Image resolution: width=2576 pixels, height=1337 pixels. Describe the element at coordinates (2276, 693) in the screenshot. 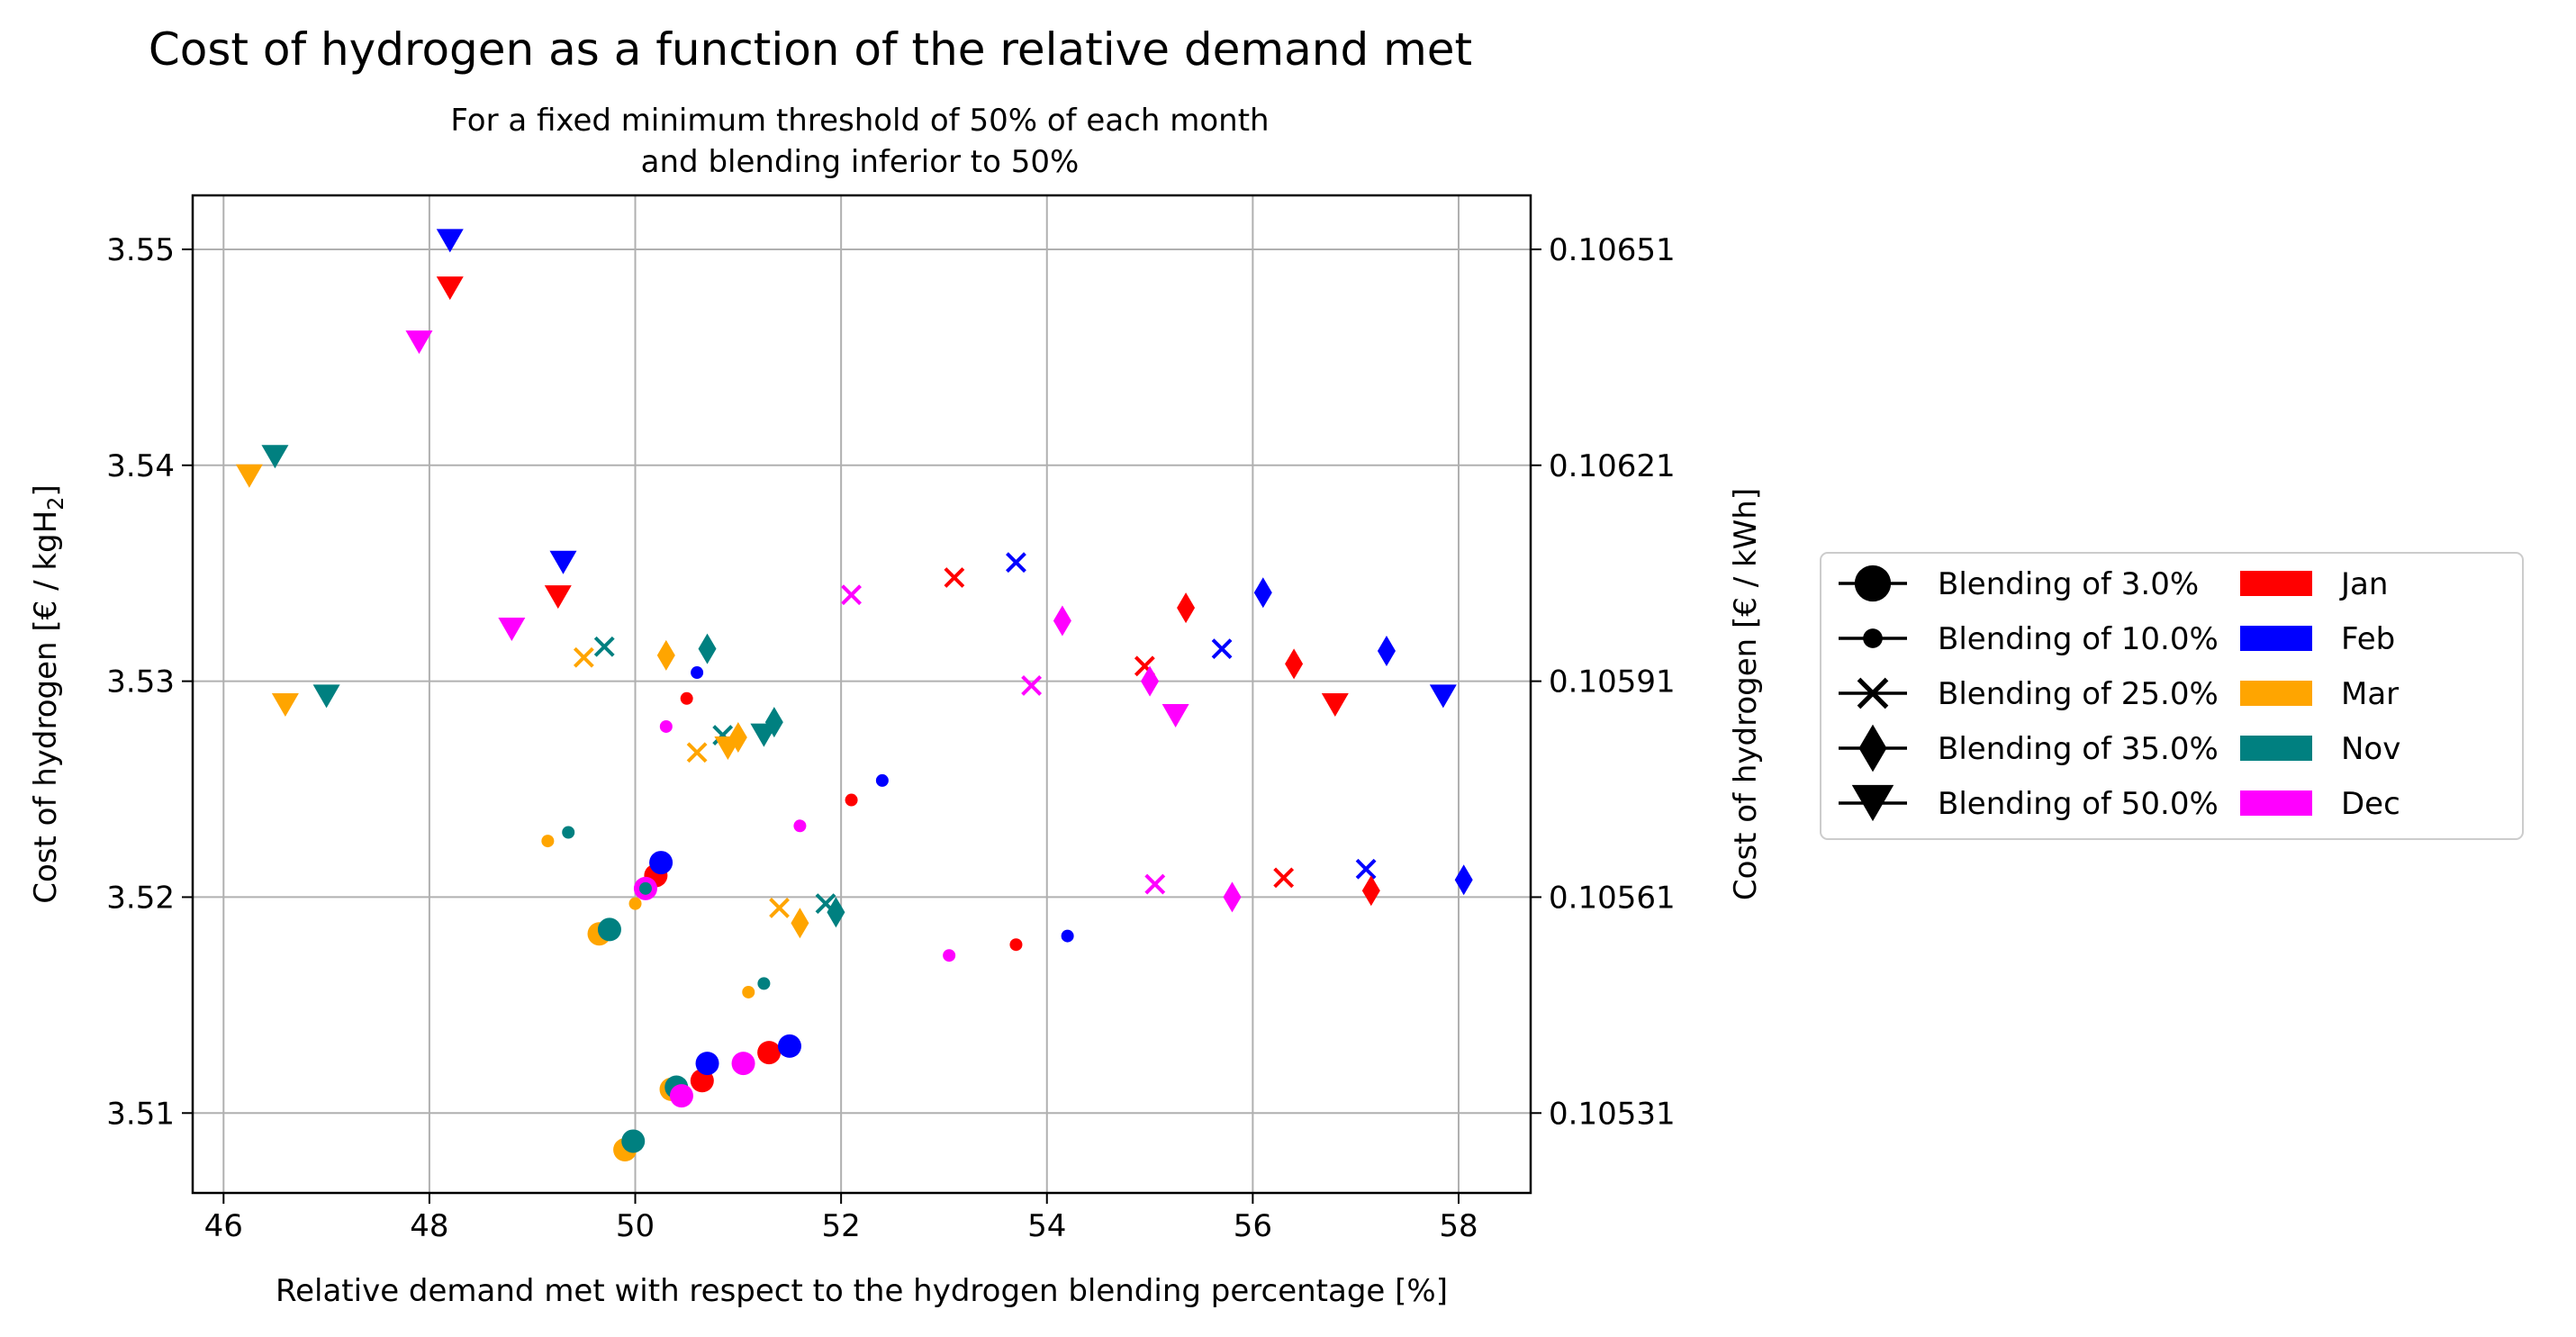

I see `legend-swatch-mar` at that location.